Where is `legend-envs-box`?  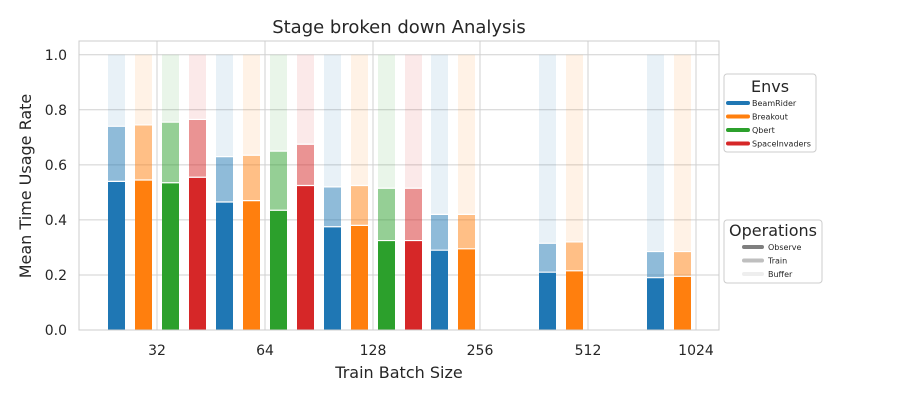 legend-envs-box is located at coordinates (770, 113).